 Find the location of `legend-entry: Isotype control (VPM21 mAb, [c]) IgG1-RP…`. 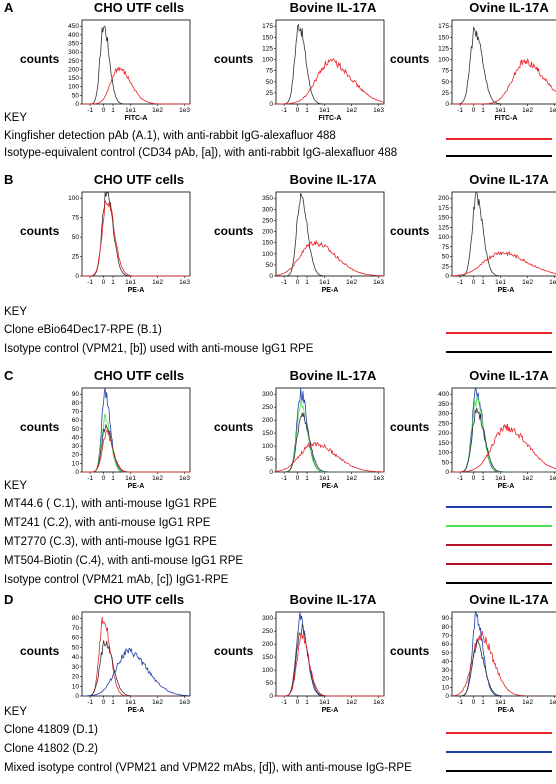

legend-entry: Isotype control (VPM21 mAb, [c]) IgG1-RP… is located at coordinates (116, 580).